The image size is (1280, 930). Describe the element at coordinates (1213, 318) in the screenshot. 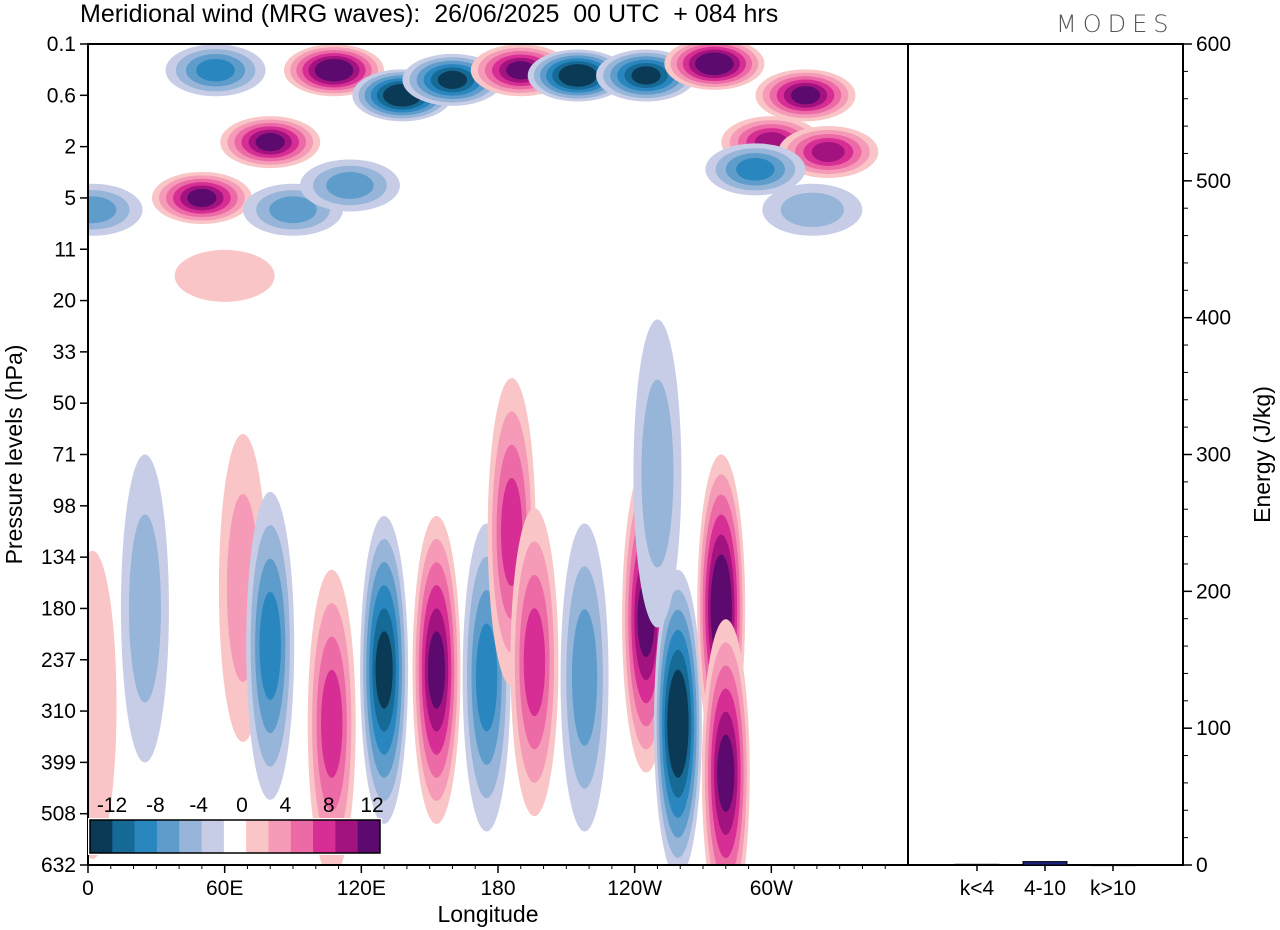

I see `energy-tick-label: 400` at that location.